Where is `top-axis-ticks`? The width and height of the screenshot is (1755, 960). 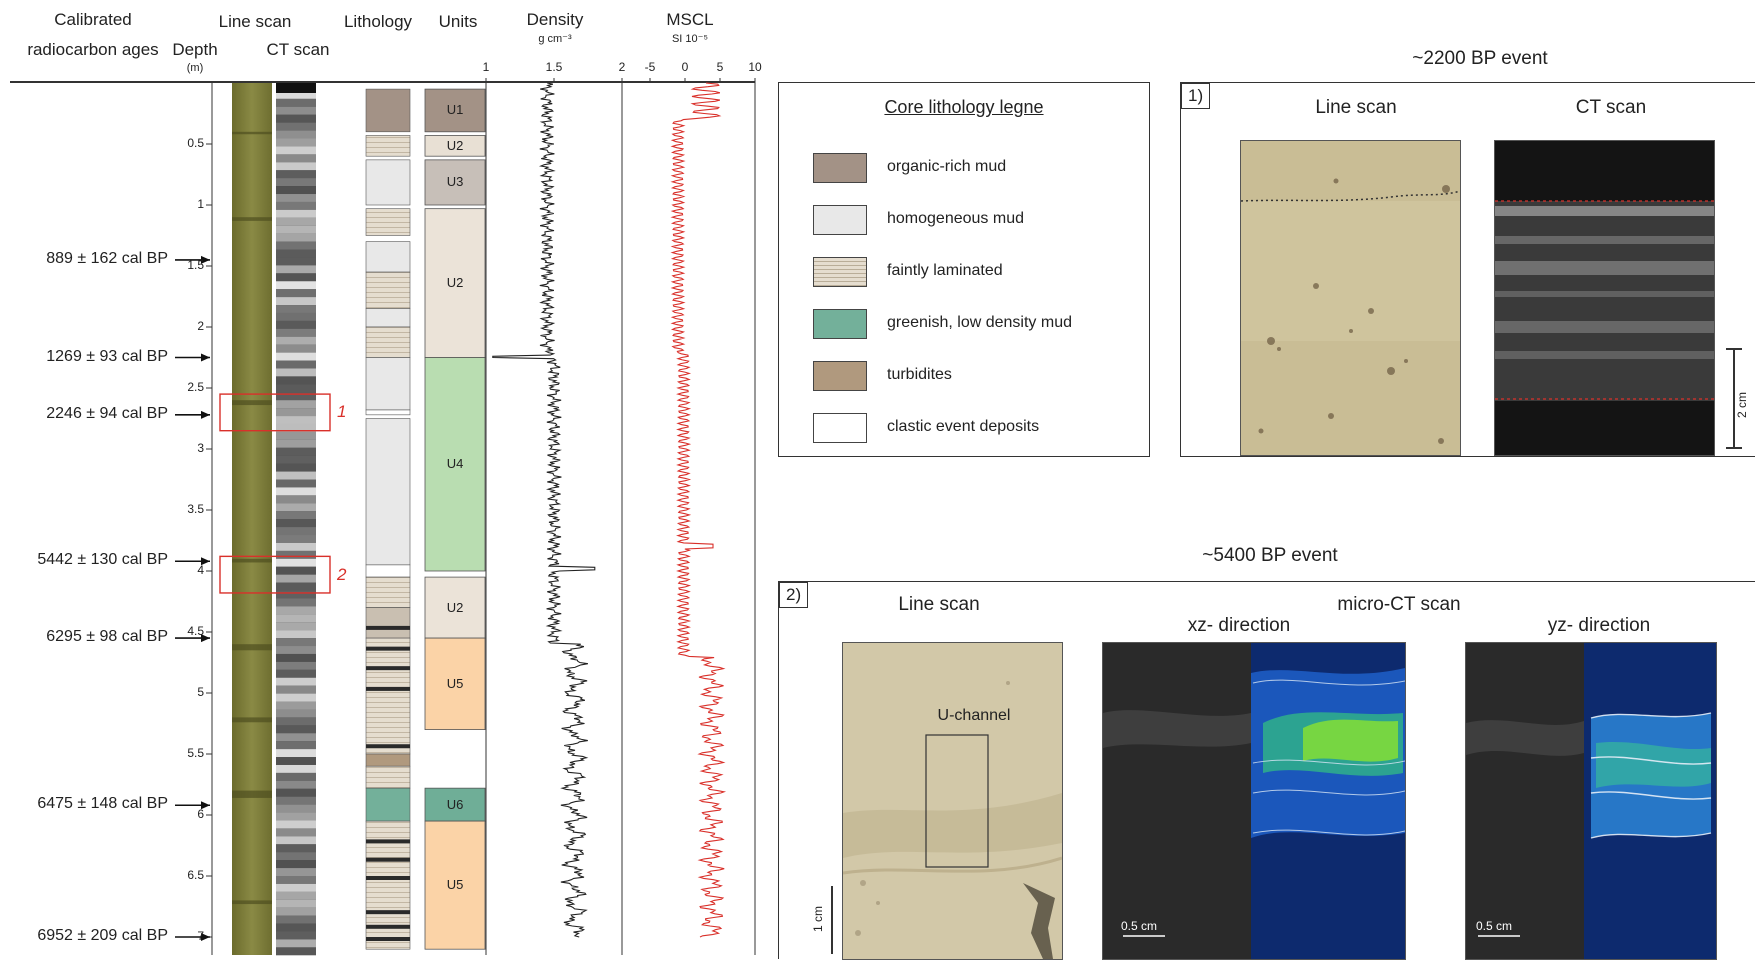 top-axis-ticks is located at coordinates (620, 80).